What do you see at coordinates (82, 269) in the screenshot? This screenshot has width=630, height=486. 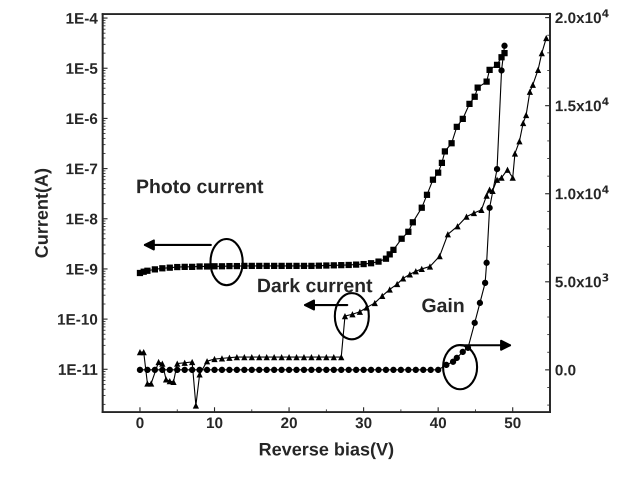 I see `y-tick-label: 1E-9` at bounding box center [82, 269].